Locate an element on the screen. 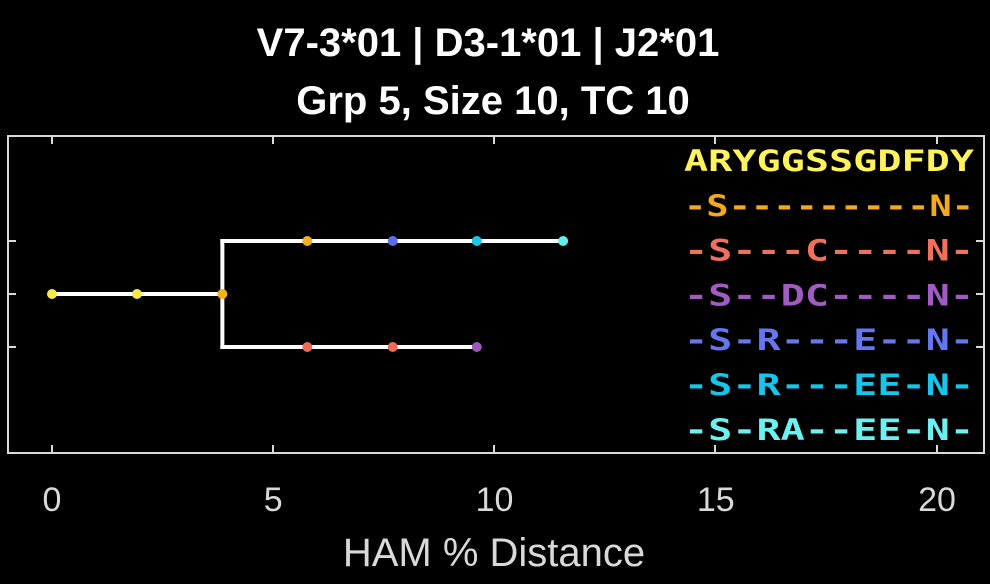 The height and width of the screenshot is (584, 990). sequence-label-3: -S--DC----N- is located at coordinates (829, 295).